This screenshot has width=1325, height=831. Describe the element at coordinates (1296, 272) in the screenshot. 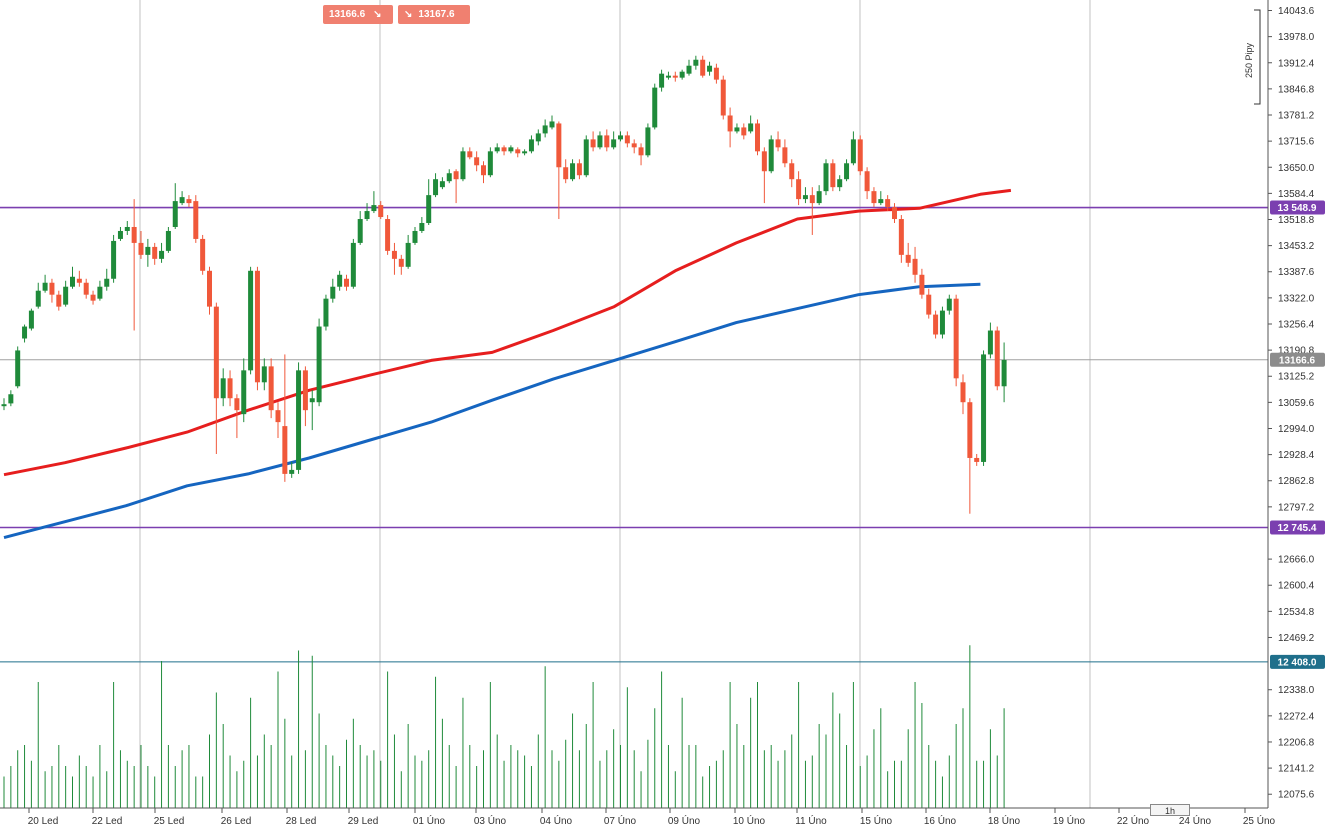

I see `price-tick-label: 13387.6` at that location.